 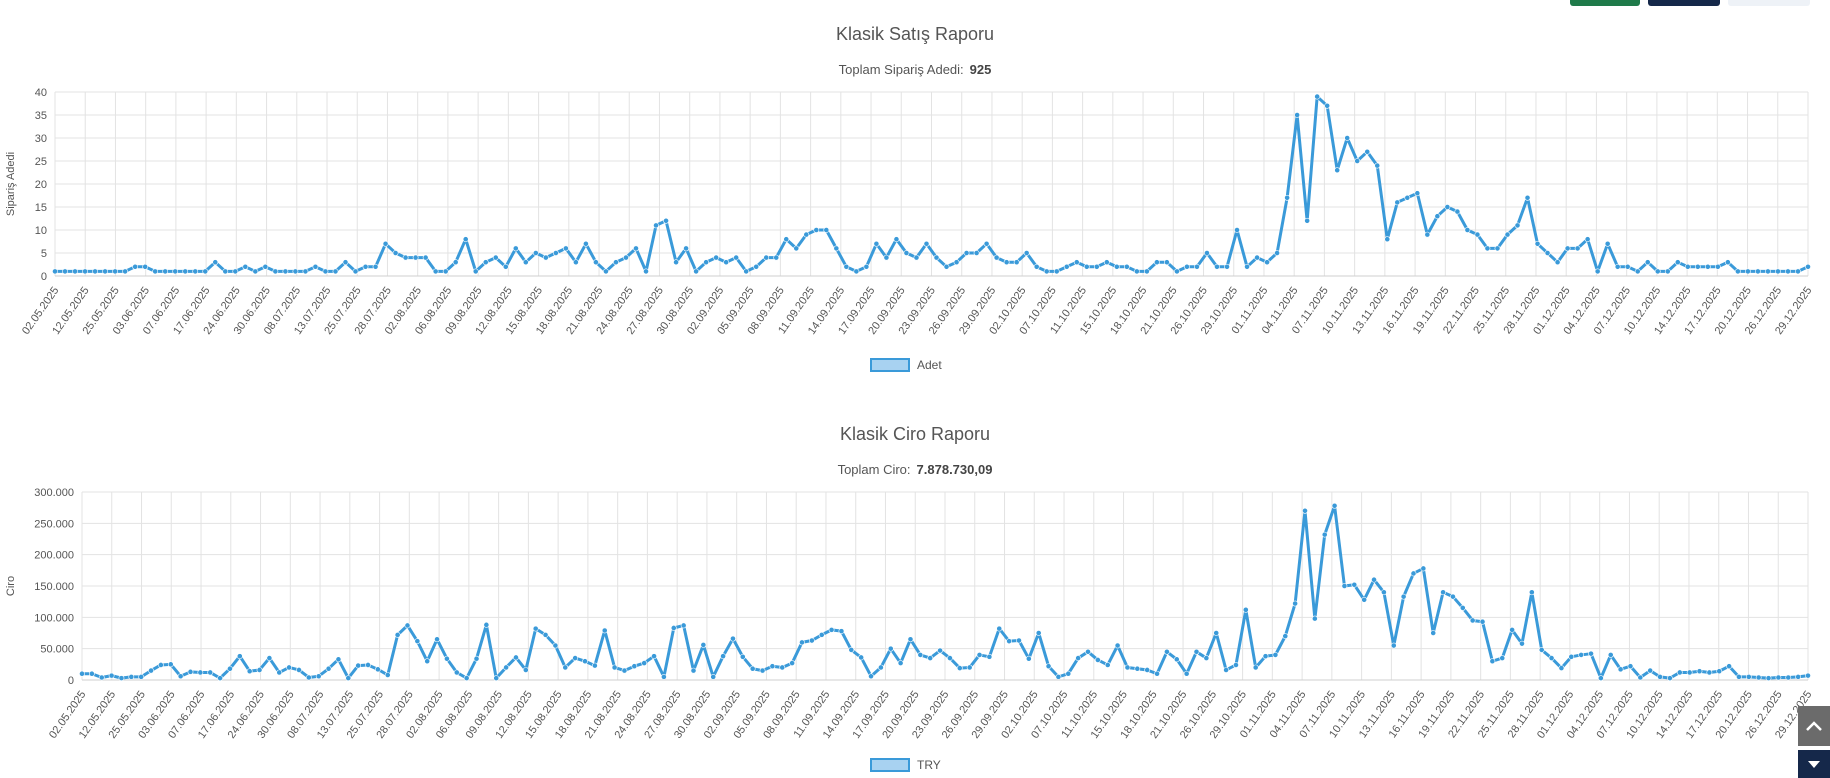 What do you see at coordinates (44, 277) in the screenshot?
I see `y-tick-label: 0` at bounding box center [44, 277].